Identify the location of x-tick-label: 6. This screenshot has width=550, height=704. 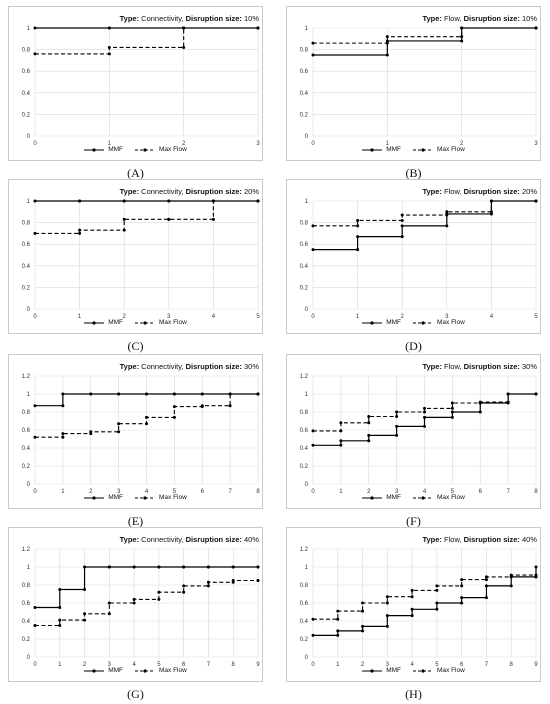
(184, 665).